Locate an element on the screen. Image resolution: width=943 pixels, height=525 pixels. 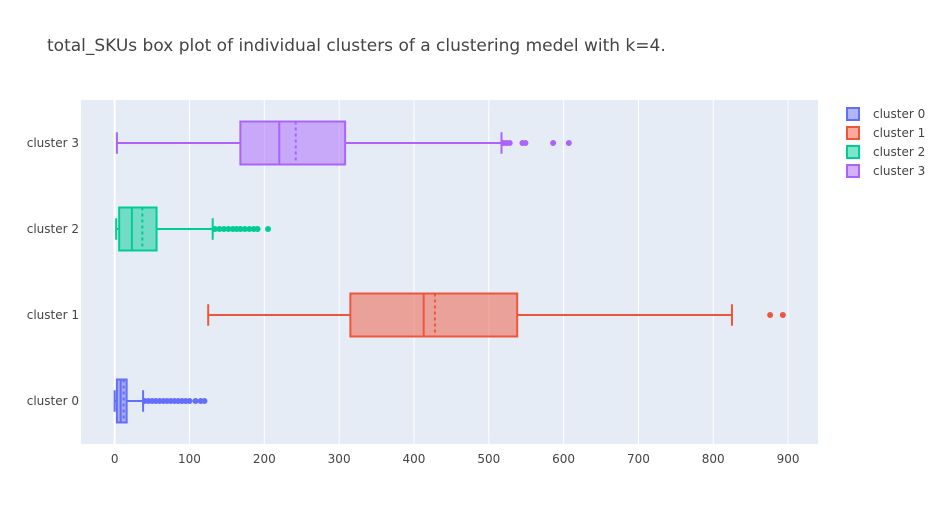
x-tick-label-700: 700 is located at coordinates (638, 459).